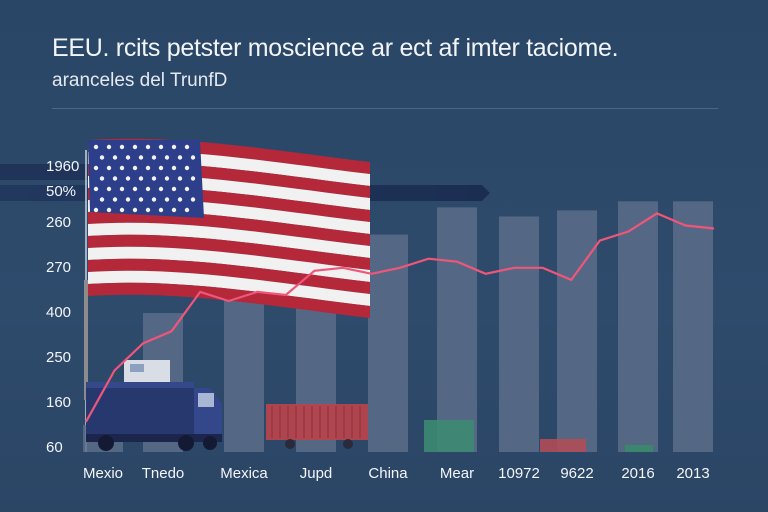 This screenshot has height=512, width=768. What do you see at coordinates (58, 402) in the screenshot?
I see `y-tick-label: 160` at bounding box center [58, 402].